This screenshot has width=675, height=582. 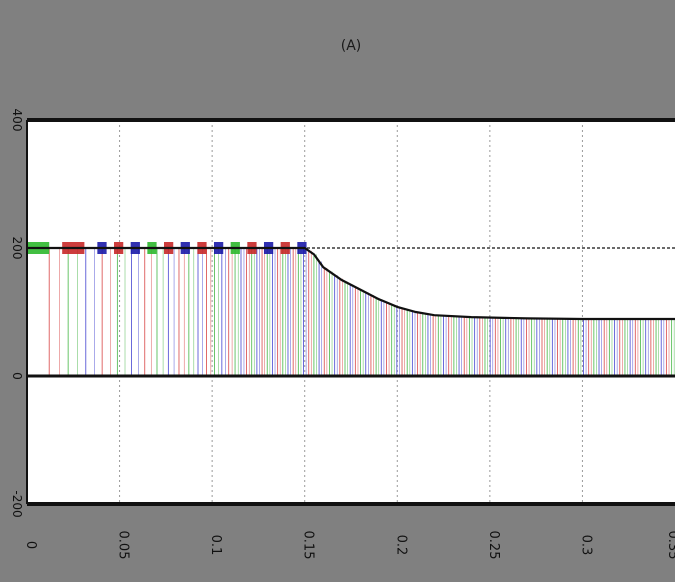 What do you see at coordinates (17, 120) in the screenshot?
I see `y-tick-label: 400` at bounding box center [17, 120].